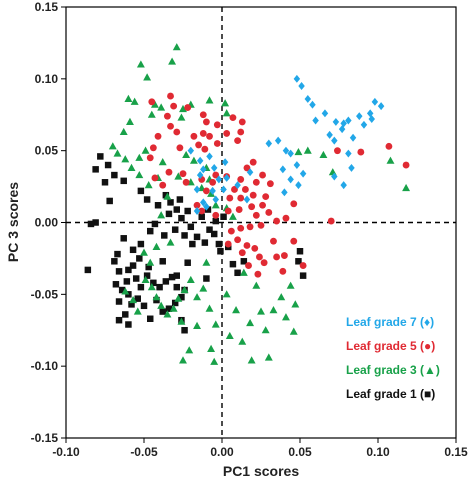  I want to click on y-tick-label: 0.05, so click(47, 151).